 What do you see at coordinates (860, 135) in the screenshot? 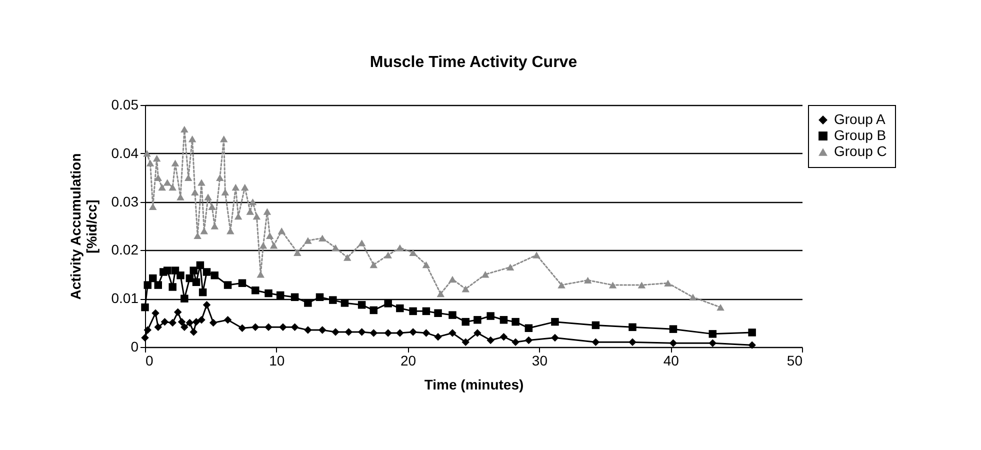
I see `legend-label: Group B` at bounding box center [860, 135].